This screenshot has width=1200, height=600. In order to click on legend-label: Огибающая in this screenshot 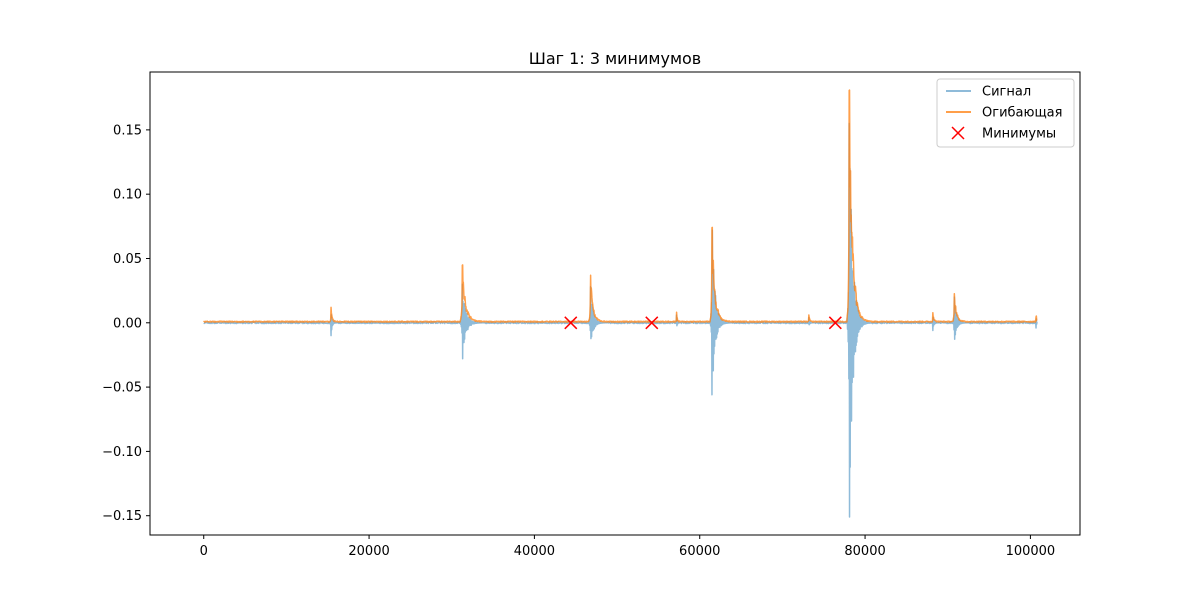, I will do `click(1022, 113)`.